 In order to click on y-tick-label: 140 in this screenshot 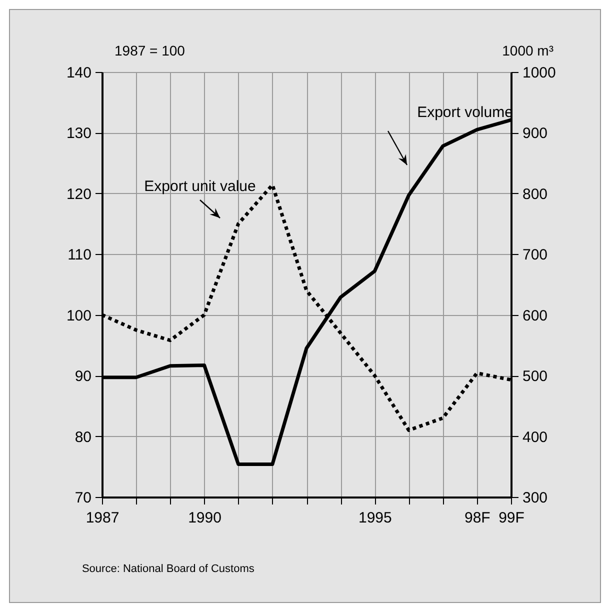, I will do `click(79, 73)`.